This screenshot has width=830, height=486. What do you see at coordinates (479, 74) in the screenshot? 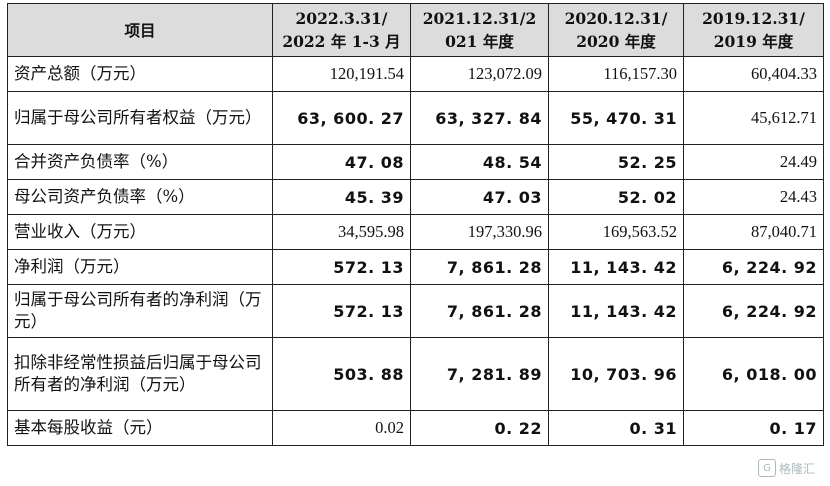
I see `row-value: 123,072.09` at bounding box center [479, 74].